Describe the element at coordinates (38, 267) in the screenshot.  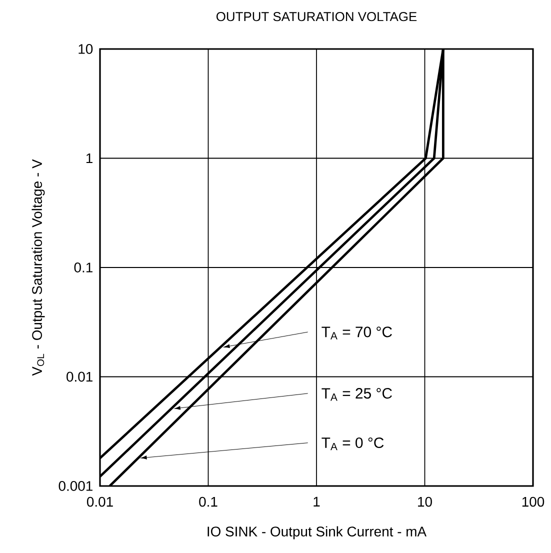
I see `y-axis-title: V$_{OL}$ - Output Saturation Voltage - V` at that location.